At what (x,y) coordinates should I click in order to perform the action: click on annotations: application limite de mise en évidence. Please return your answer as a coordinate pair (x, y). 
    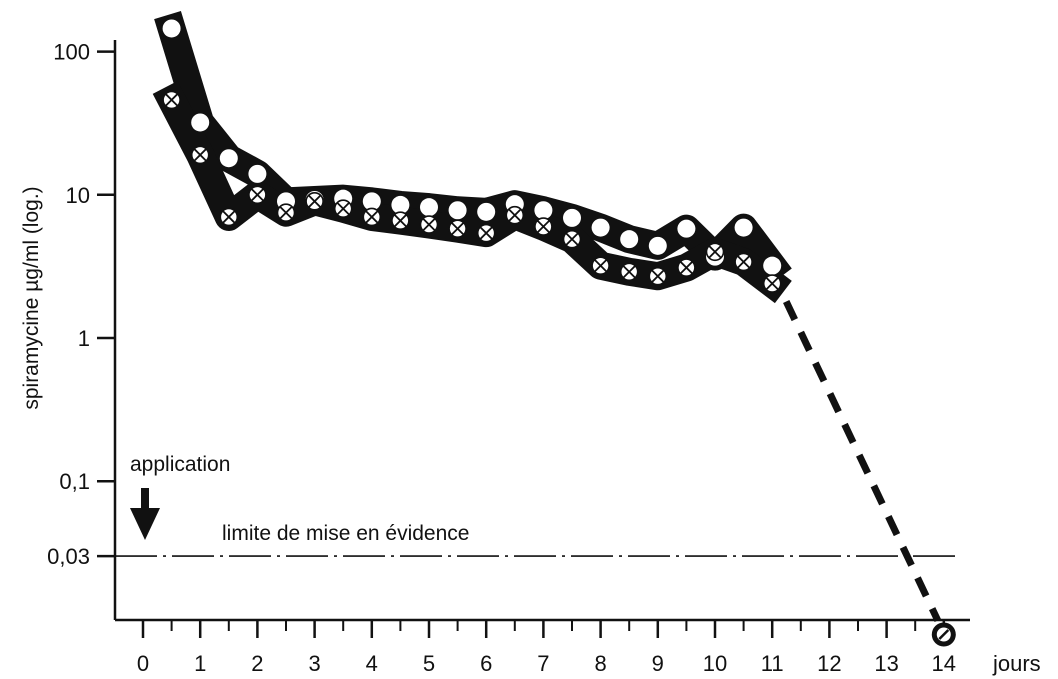
    Looking at the image, I should click on (299, 499).